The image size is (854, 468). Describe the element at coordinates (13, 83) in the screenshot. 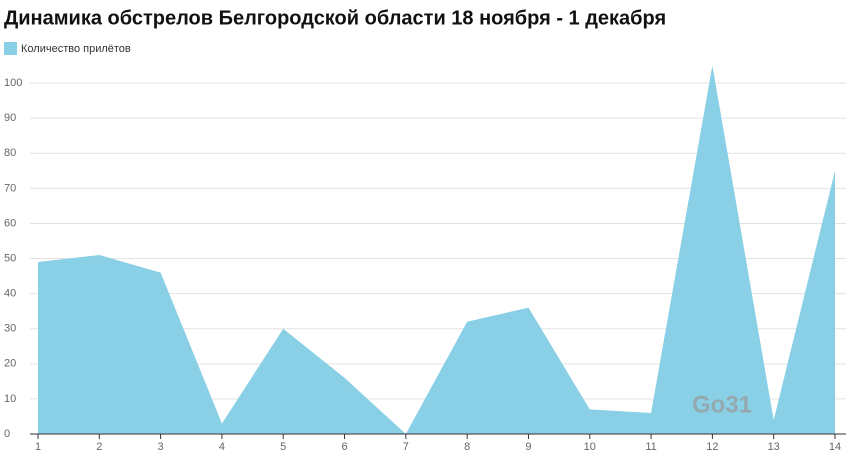

I see `y-tick-label: 100` at that location.